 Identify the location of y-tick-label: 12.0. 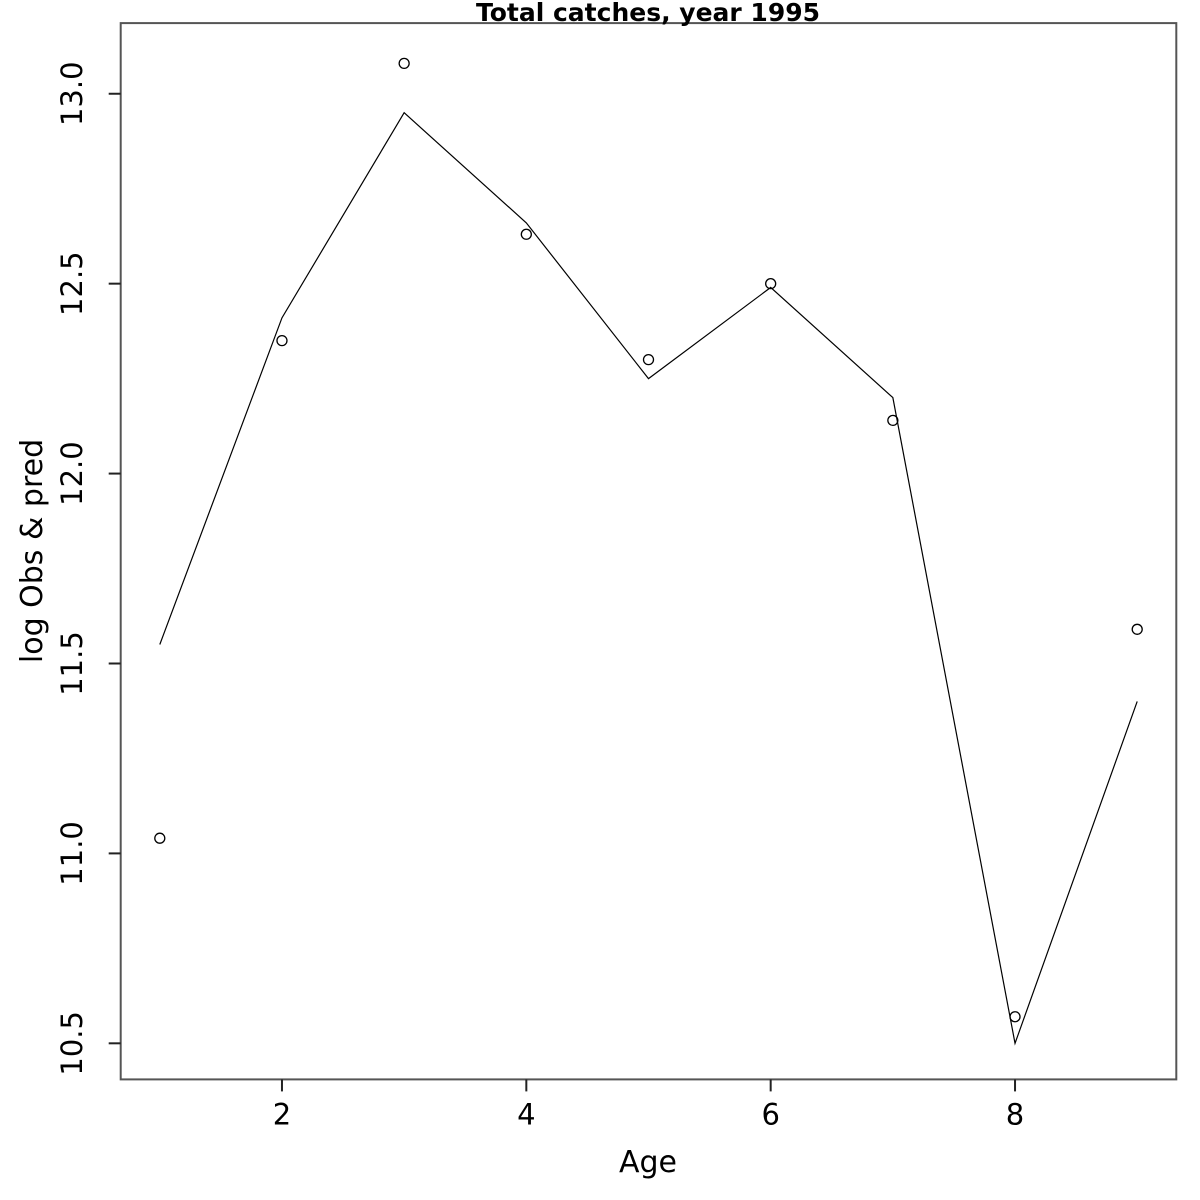
(72, 473).